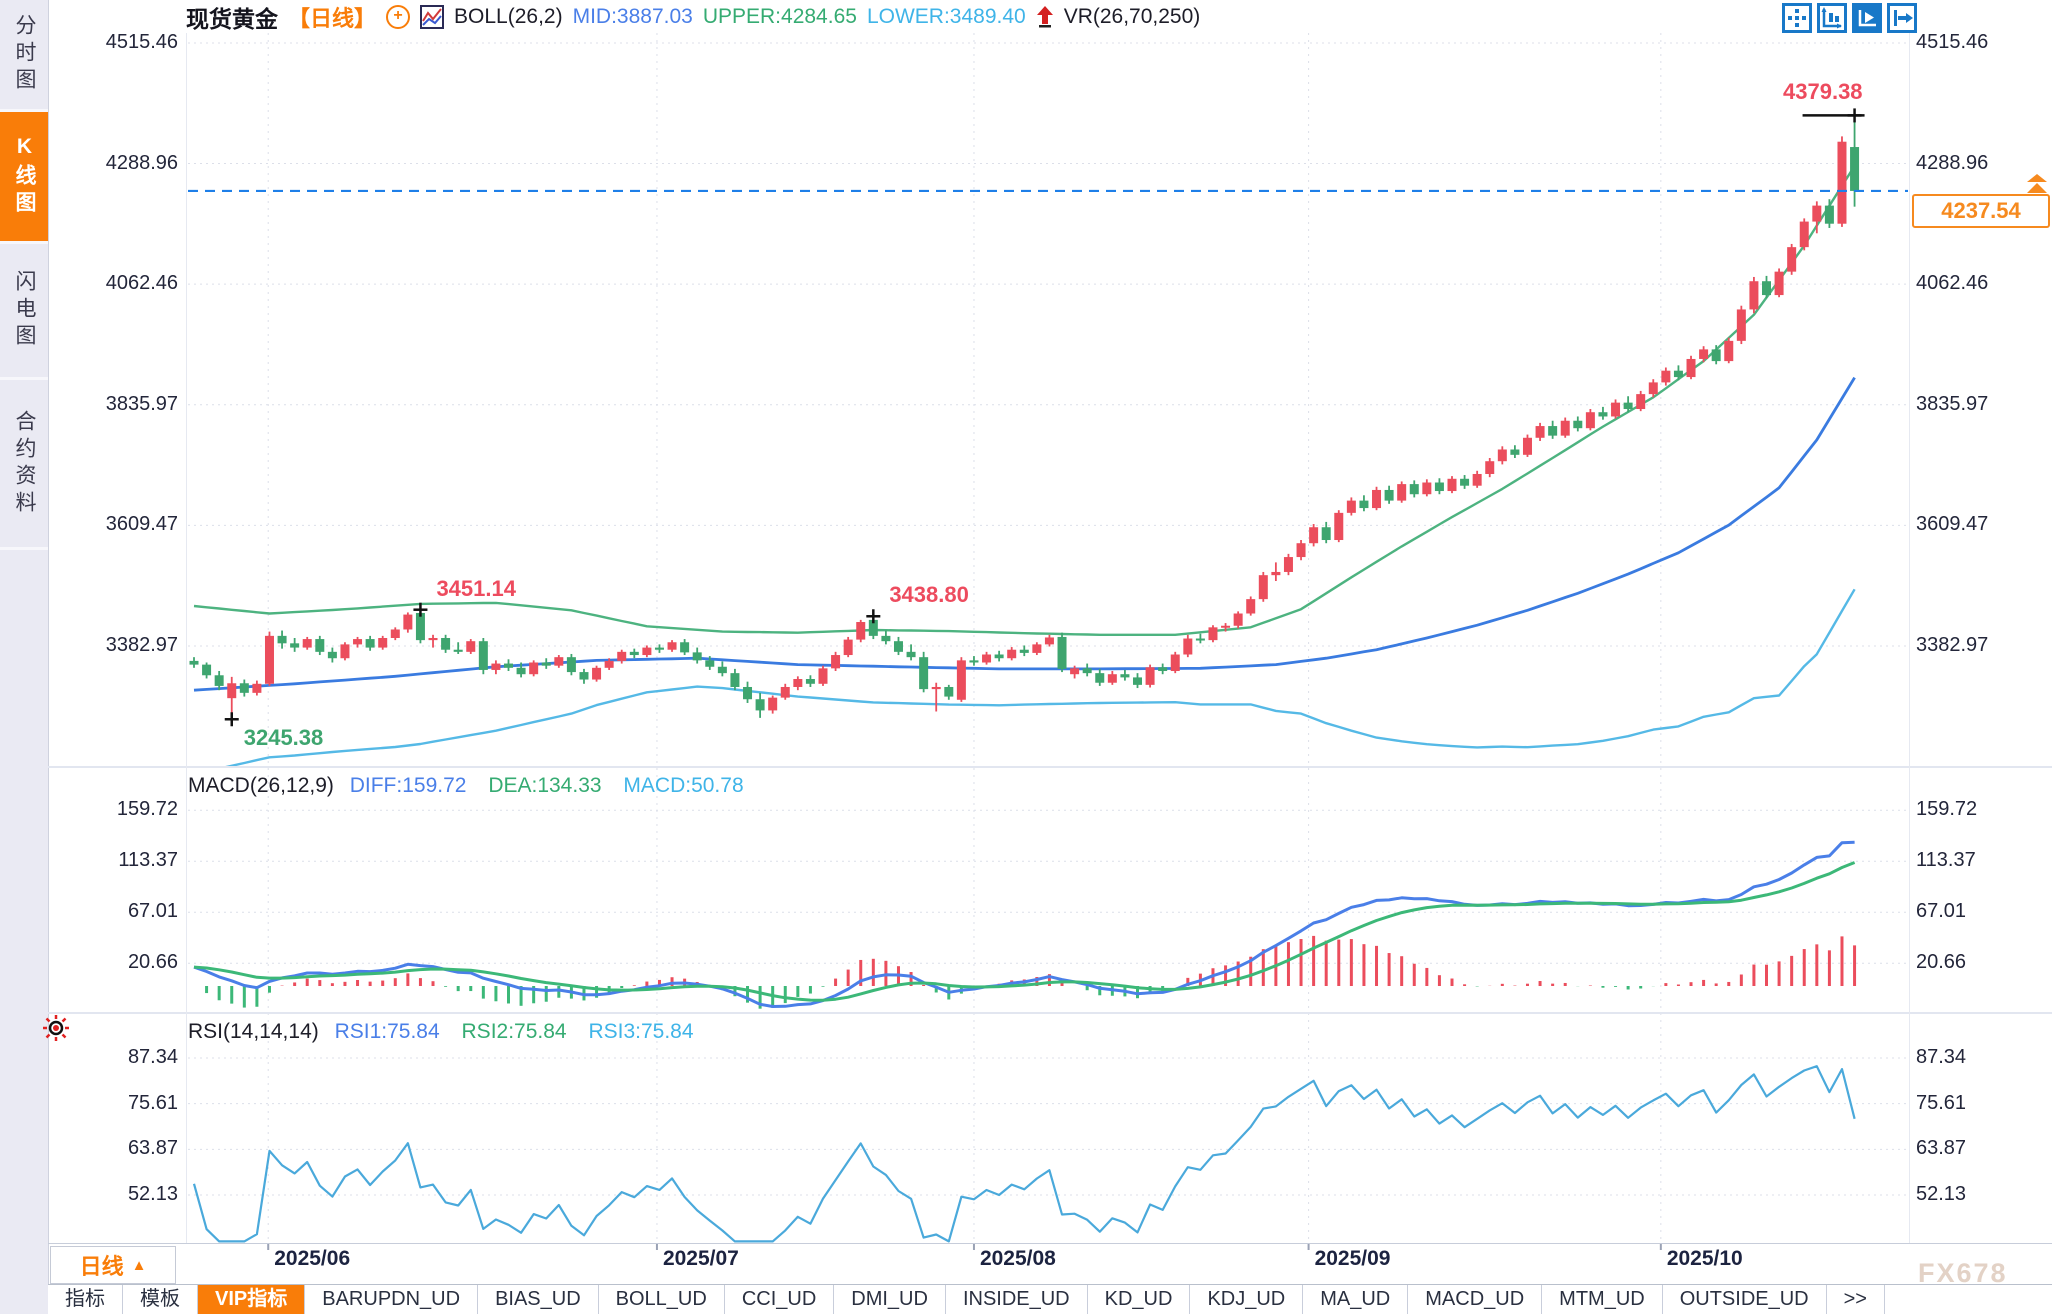 This screenshot has height=1314, width=2052. What do you see at coordinates (514, 1031) in the screenshot?
I see `rsi2-value: RSI2:75.84` at bounding box center [514, 1031].